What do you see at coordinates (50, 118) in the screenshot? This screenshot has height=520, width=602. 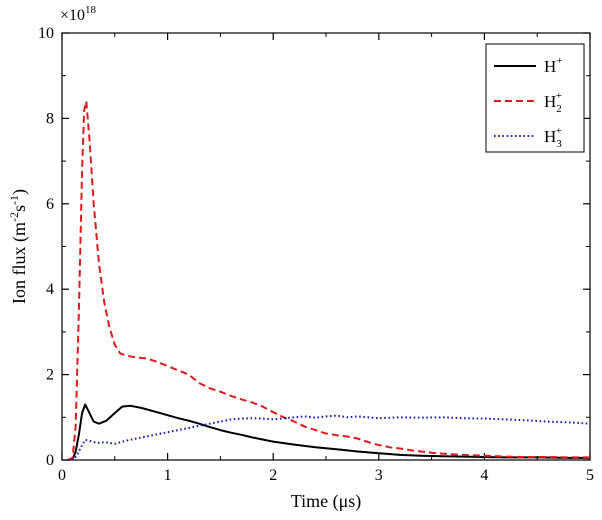 I see `y-tick-label: 8` at bounding box center [50, 118].